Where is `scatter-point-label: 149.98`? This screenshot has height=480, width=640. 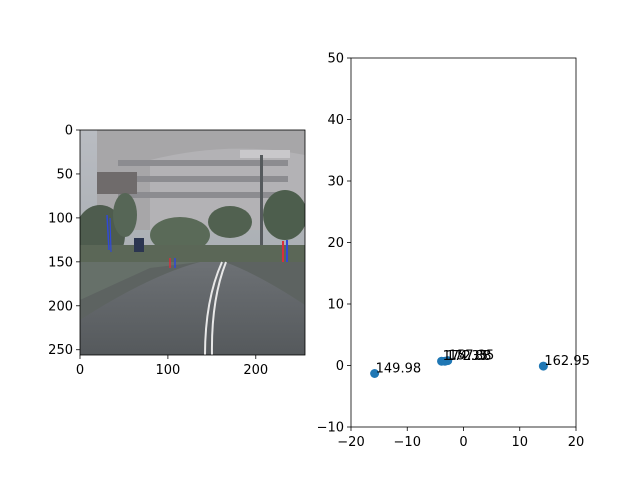
scatter-point-label: 149.98 is located at coordinates (399, 368).